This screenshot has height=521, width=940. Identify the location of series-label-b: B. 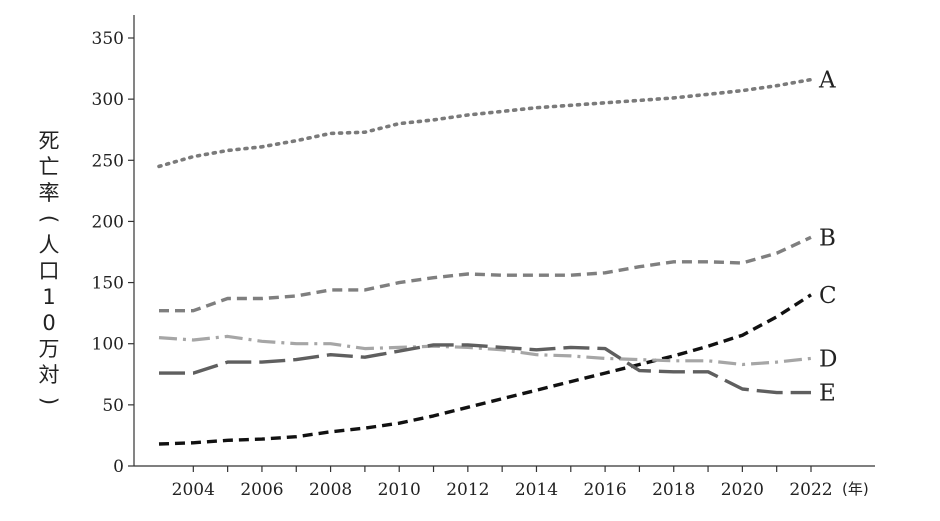
(827, 238).